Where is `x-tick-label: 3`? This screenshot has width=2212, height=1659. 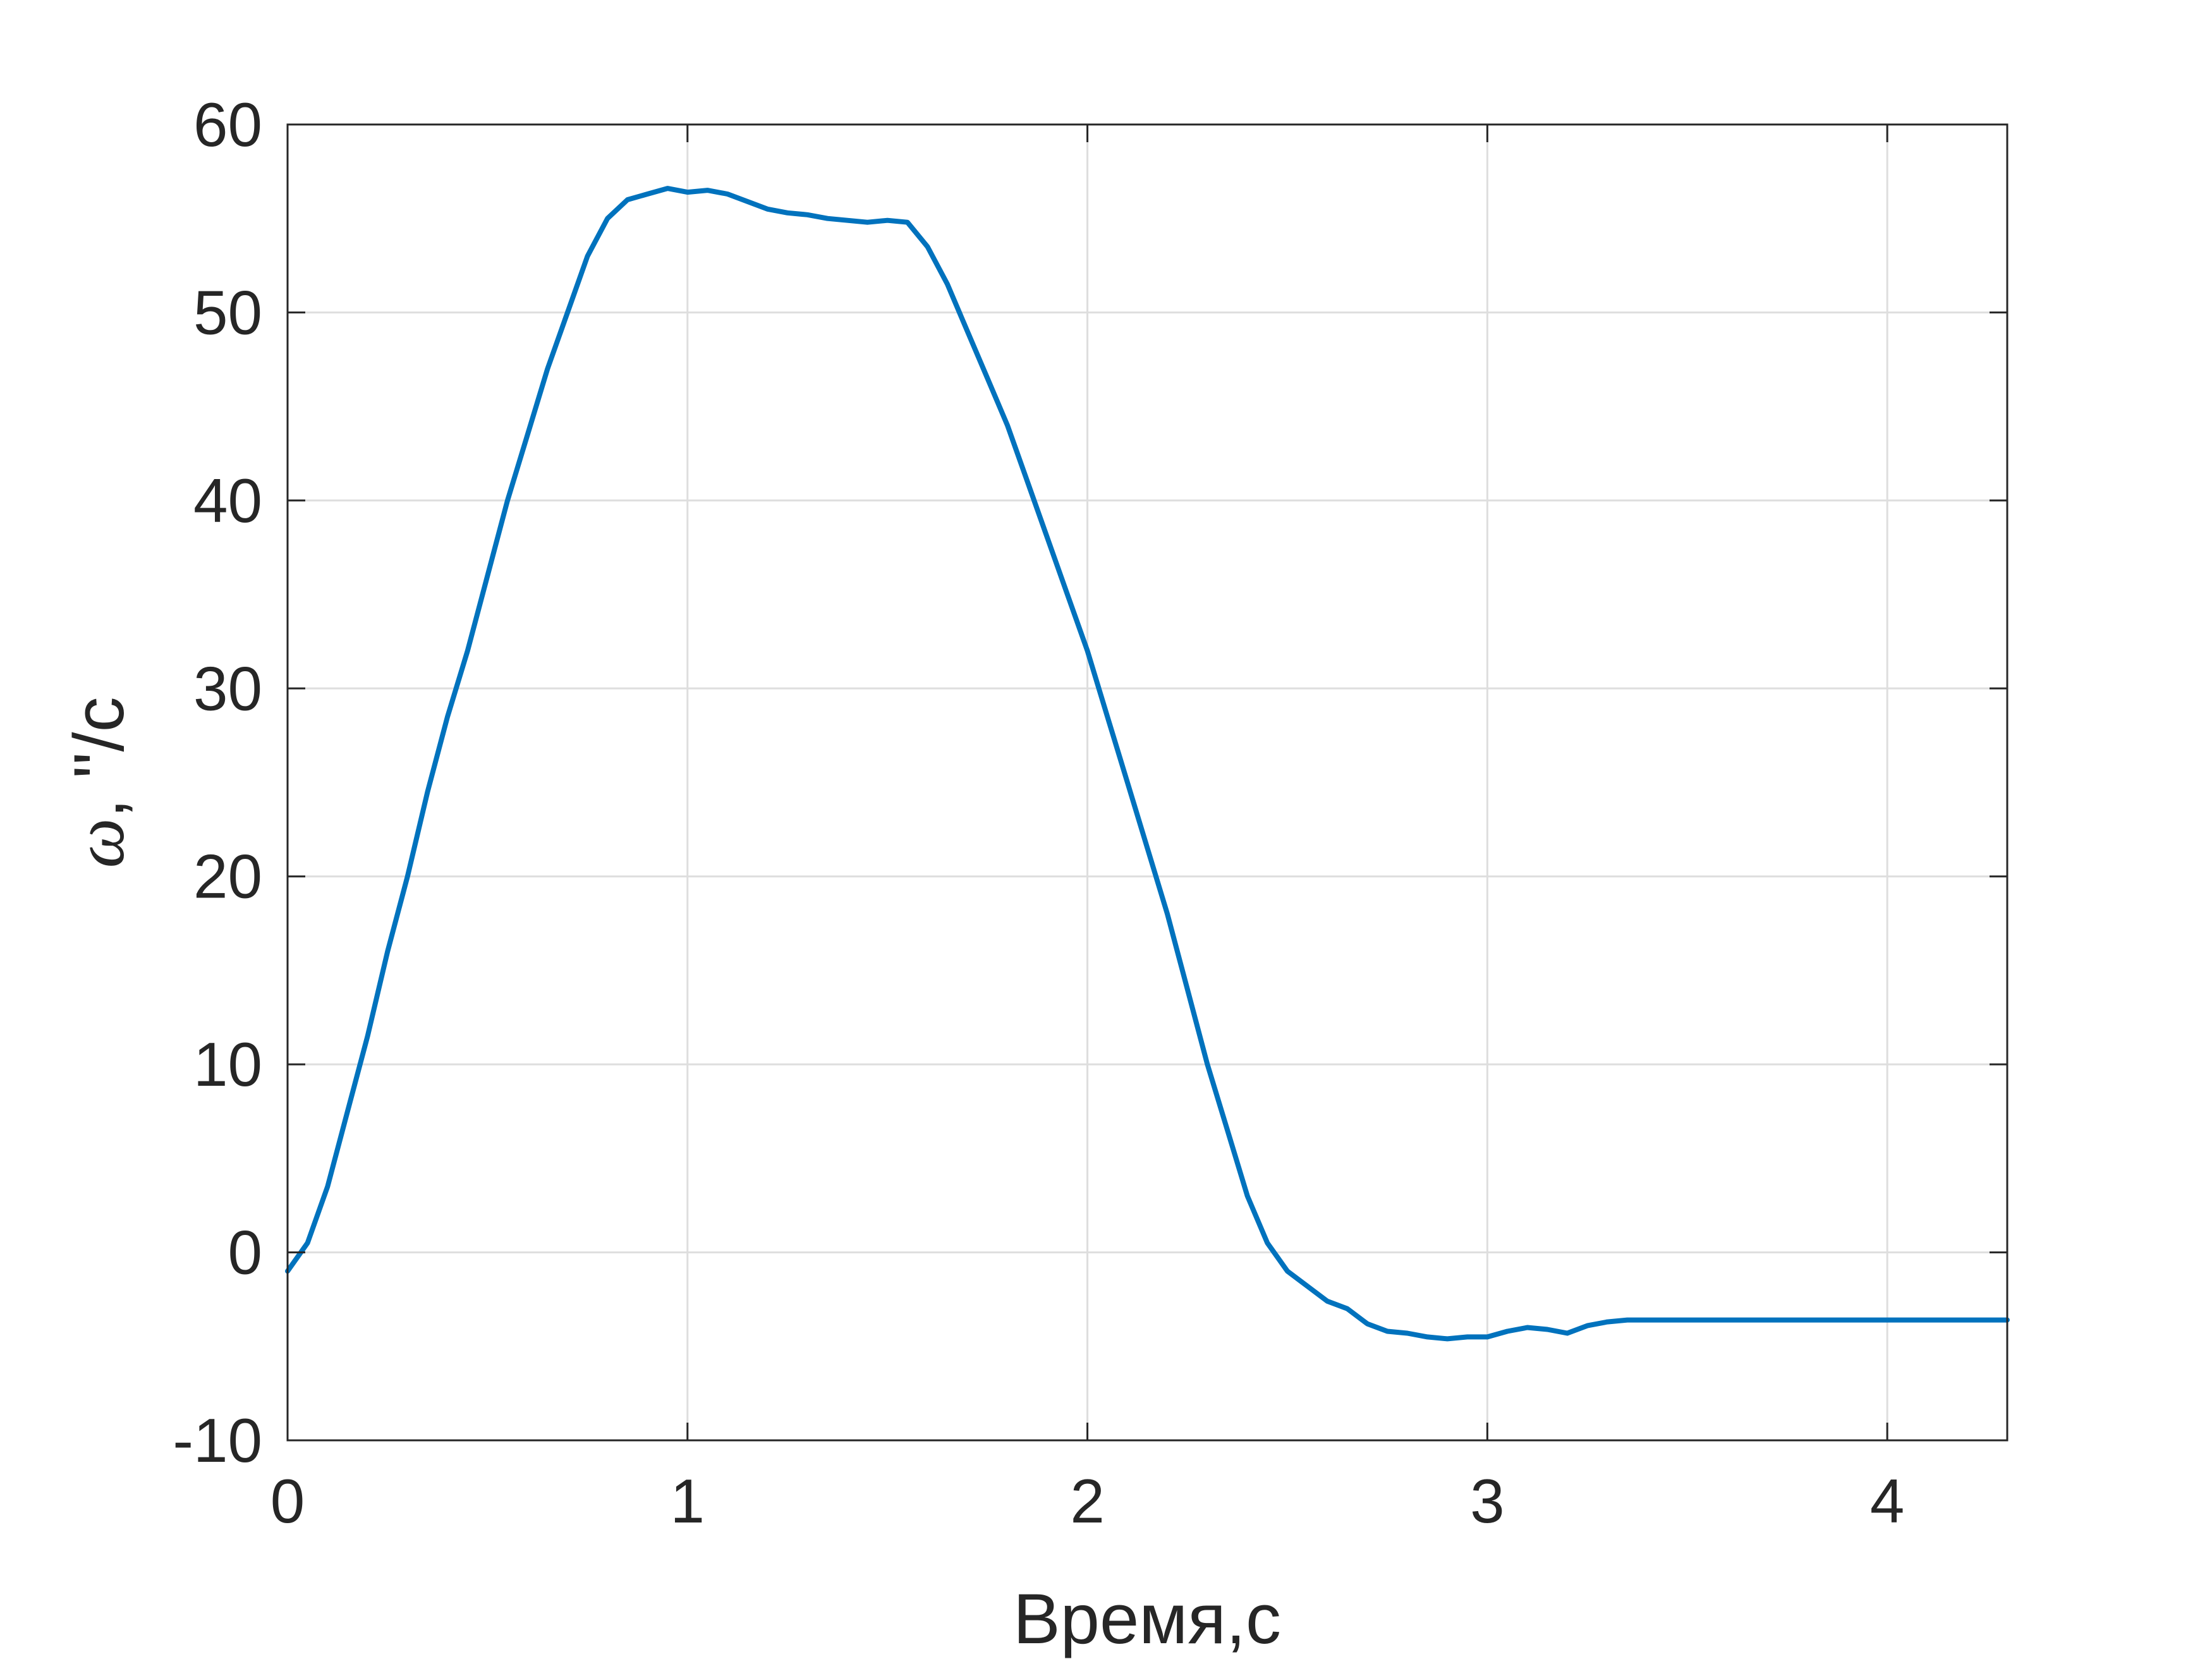
x-tick-label: 3 is located at coordinates (1488, 1501).